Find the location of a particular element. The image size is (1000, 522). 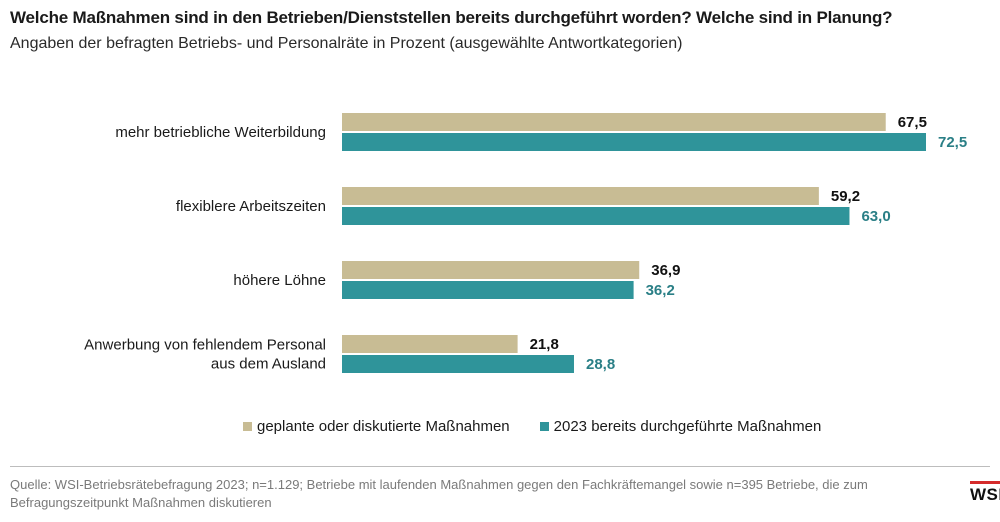

data-label-done: 36,2 is located at coordinates (660, 290).